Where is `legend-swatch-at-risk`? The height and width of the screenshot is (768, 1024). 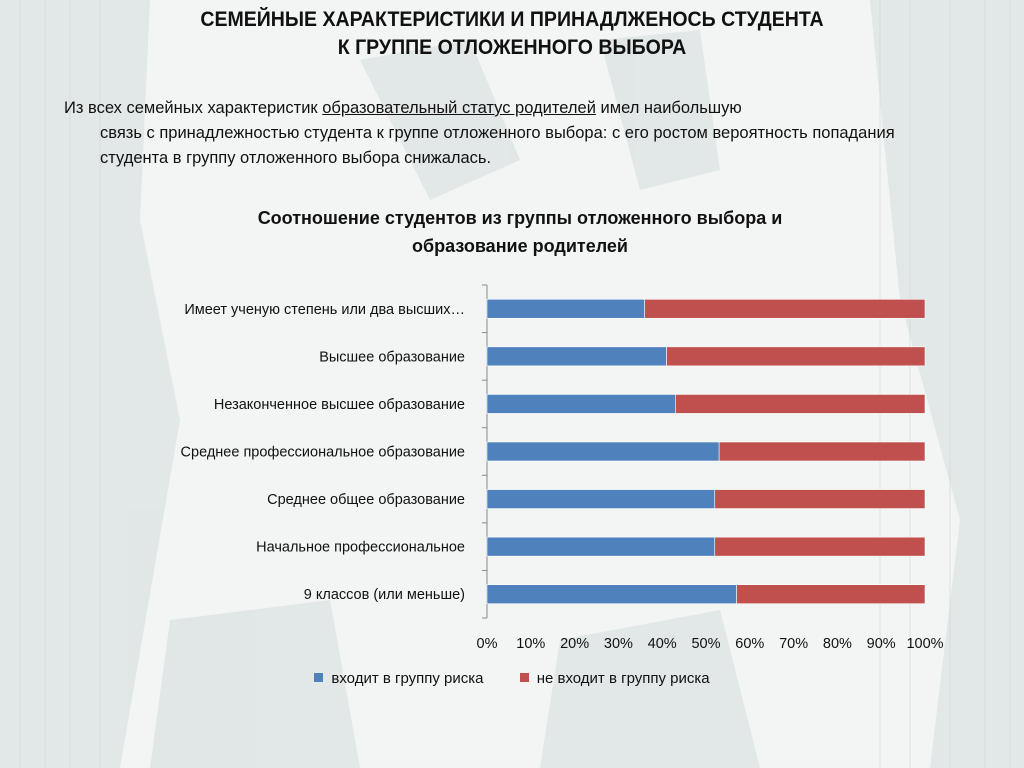
legend-swatch-at-risk is located at coordinates (319, 677).